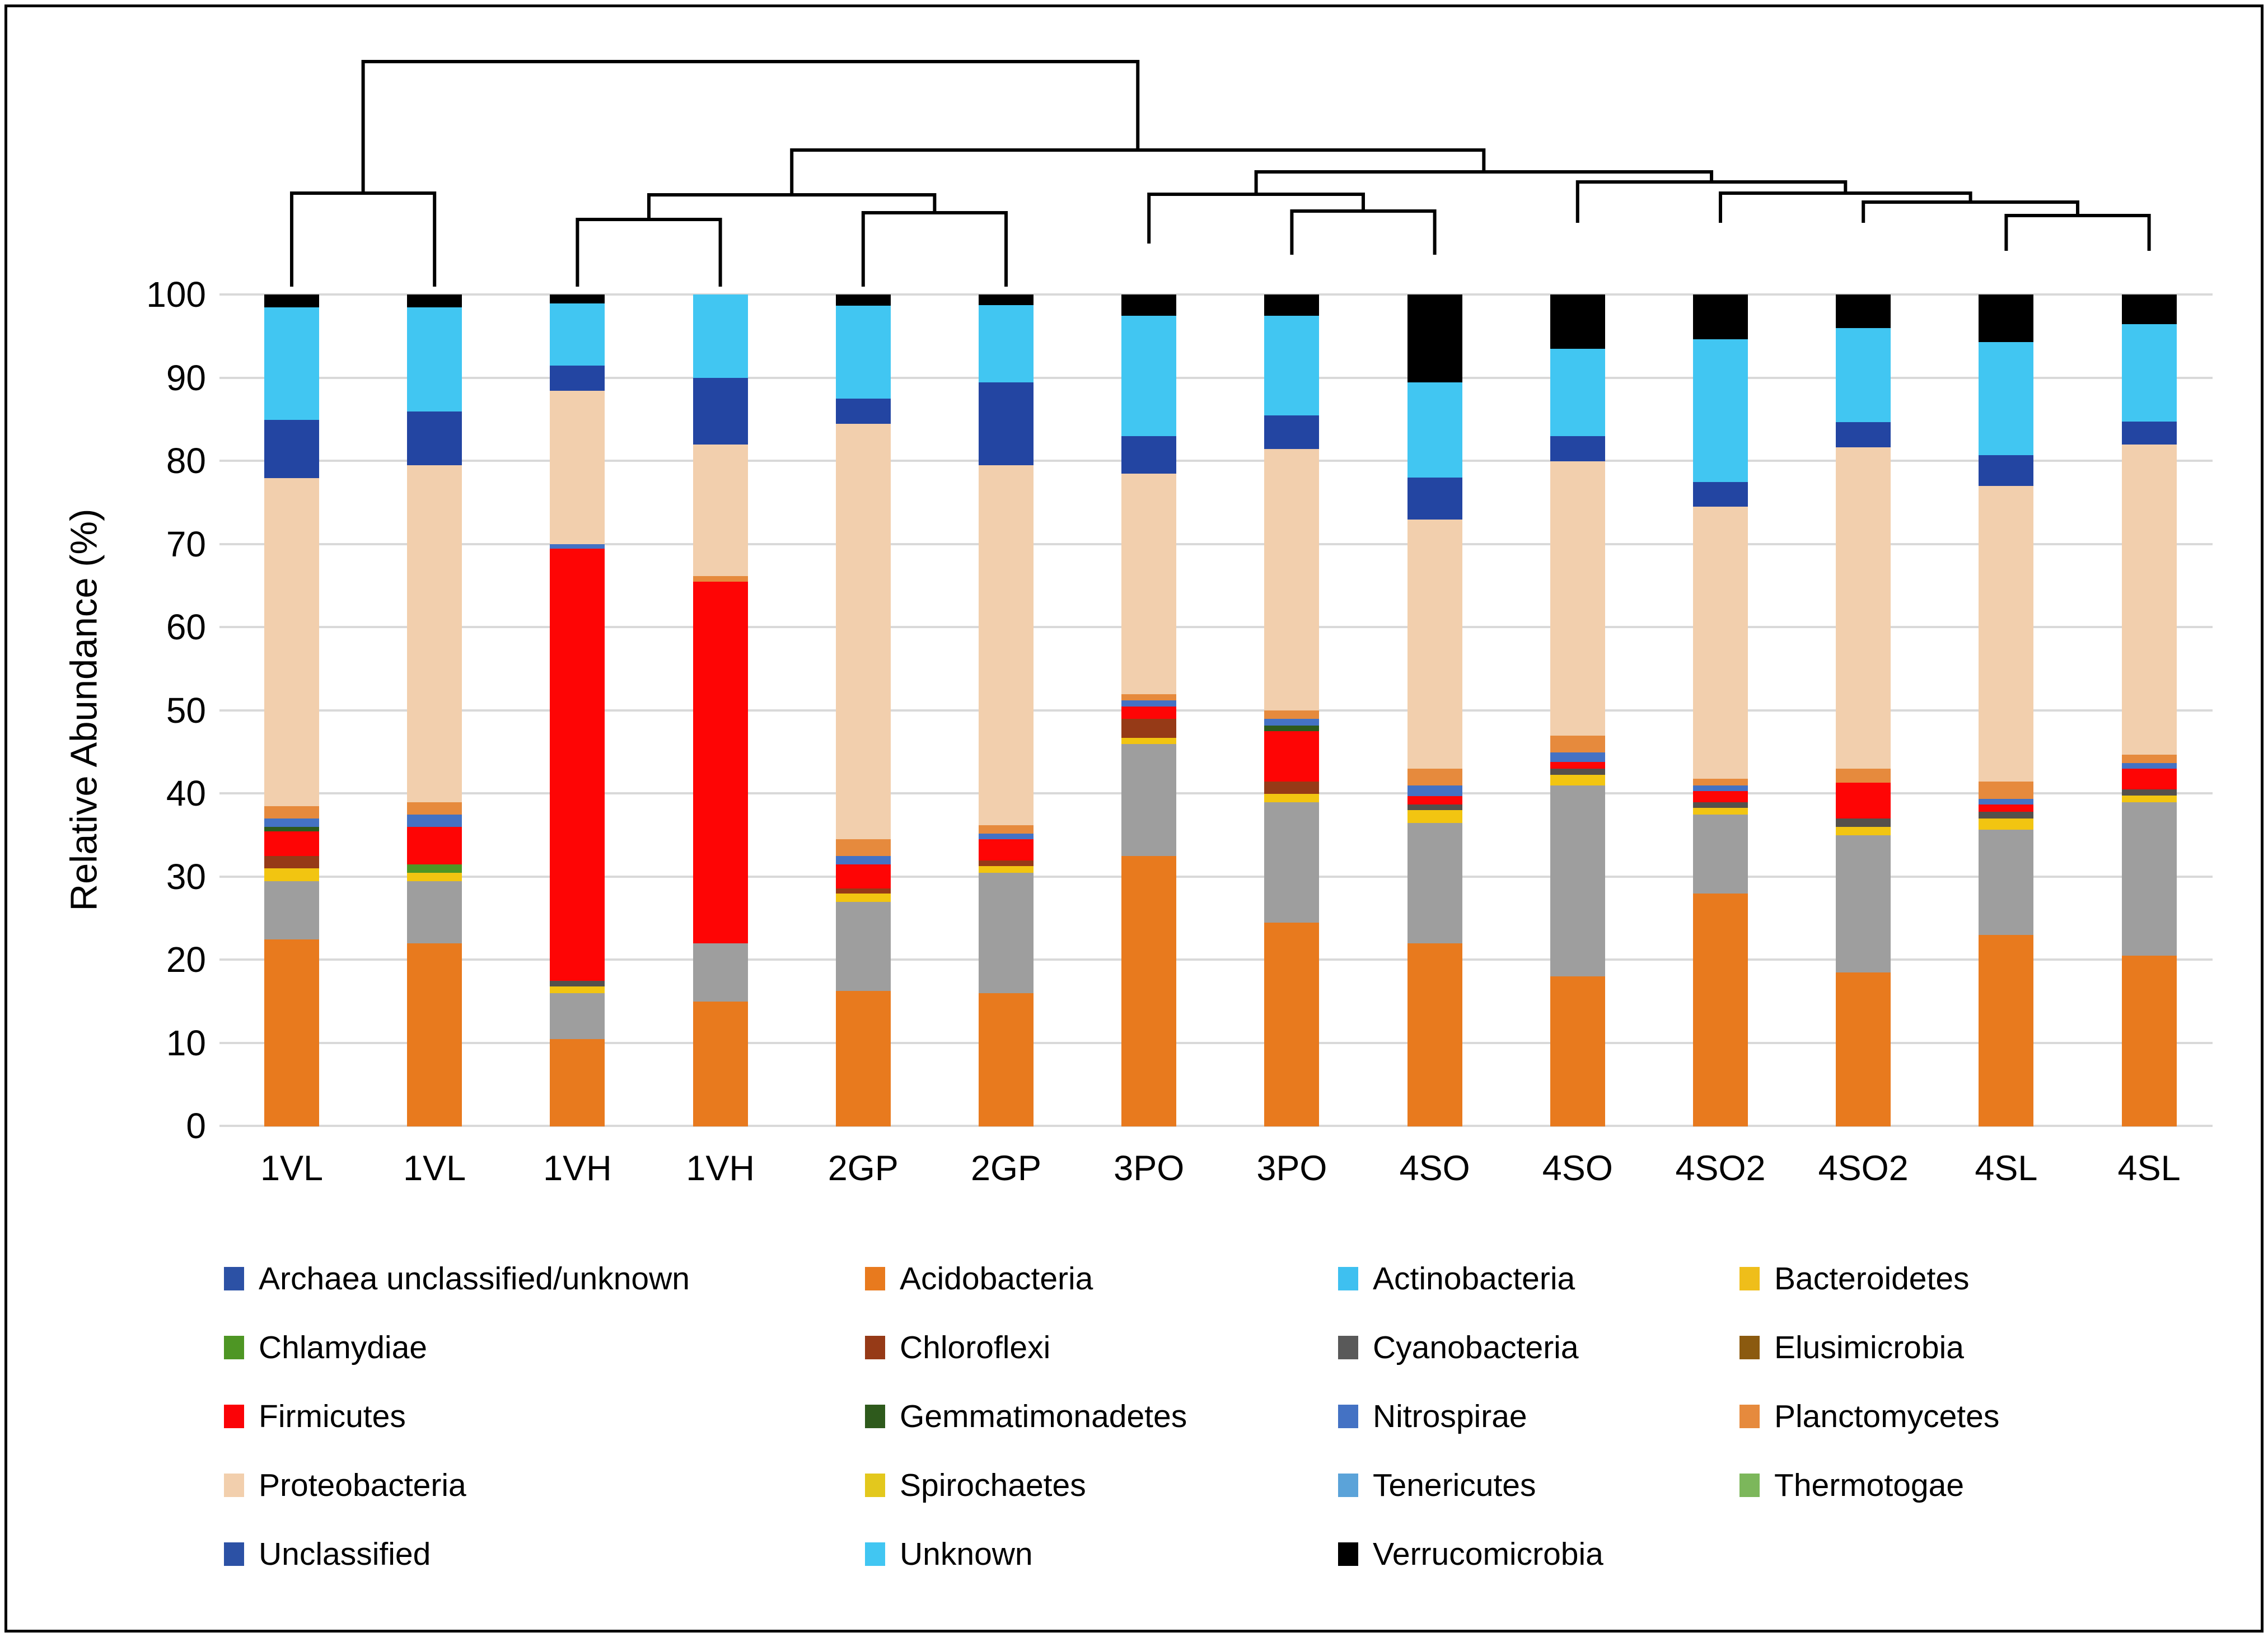  Describe the element at coordinates (1869, 1416) in the screenshot. I see `legend-item: Planctomycetes` at that location.